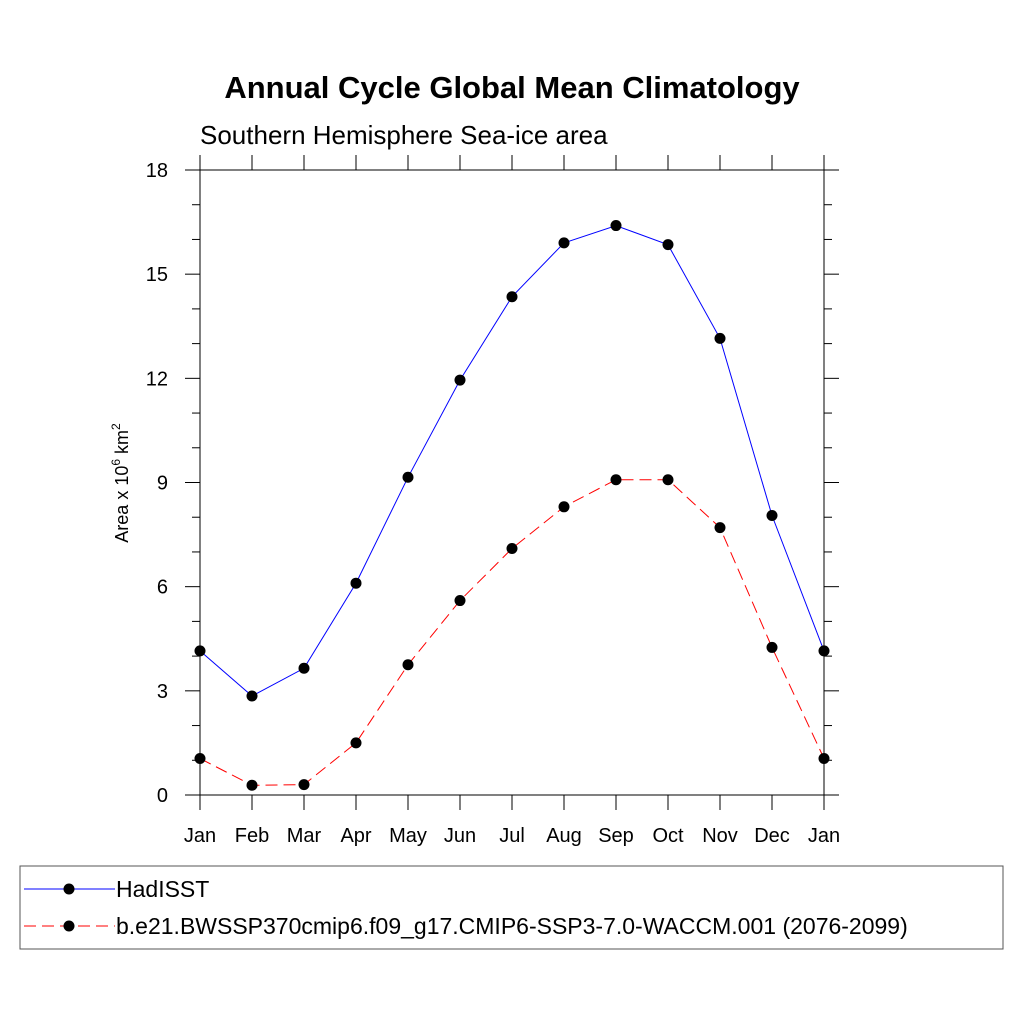 The height and width of the screenshot is (1024, 1024). What do you see at coordinates (304, 836) in the screenshot?
I see `x-tick-label: Mar` at bounding box center [304, 836].